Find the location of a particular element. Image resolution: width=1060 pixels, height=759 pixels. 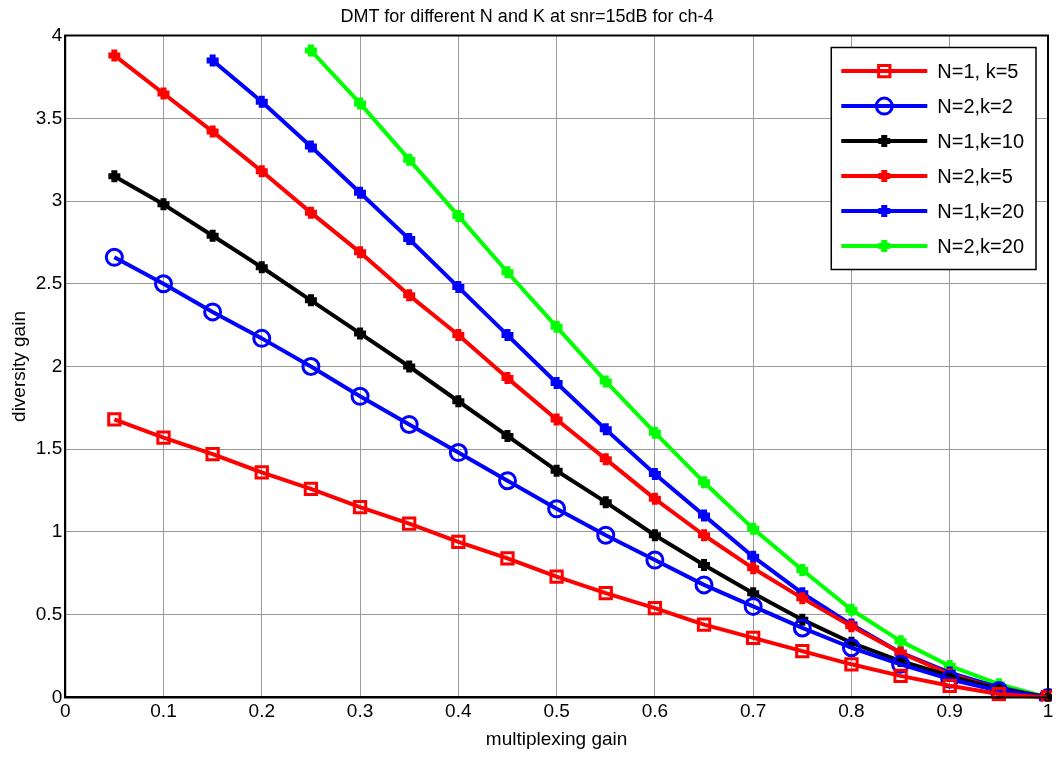

legend-label: N=2,k=2 is located at coordinates (975, 105).